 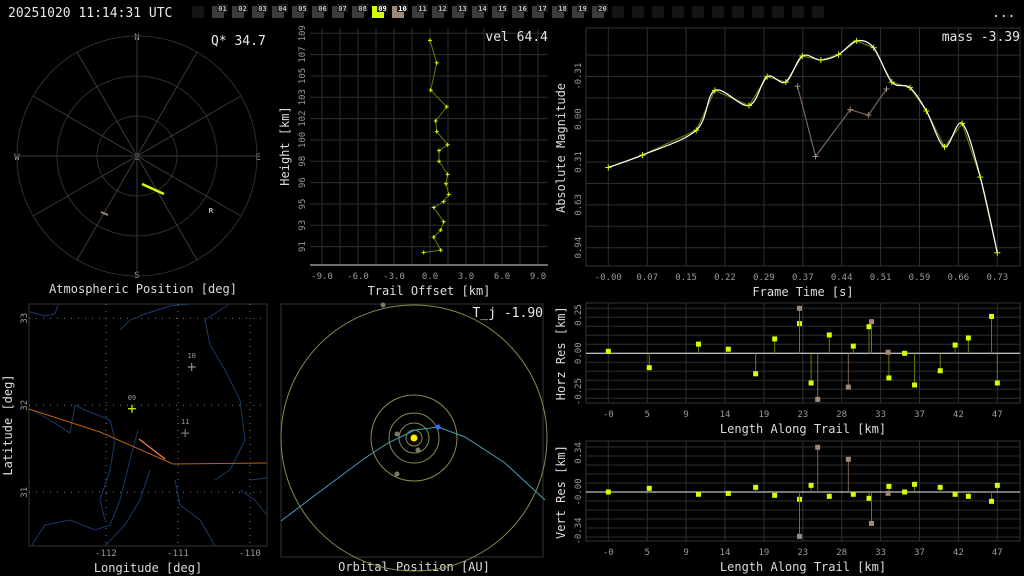 I want to click on frame-label: 12, so click(x=442, y=9).